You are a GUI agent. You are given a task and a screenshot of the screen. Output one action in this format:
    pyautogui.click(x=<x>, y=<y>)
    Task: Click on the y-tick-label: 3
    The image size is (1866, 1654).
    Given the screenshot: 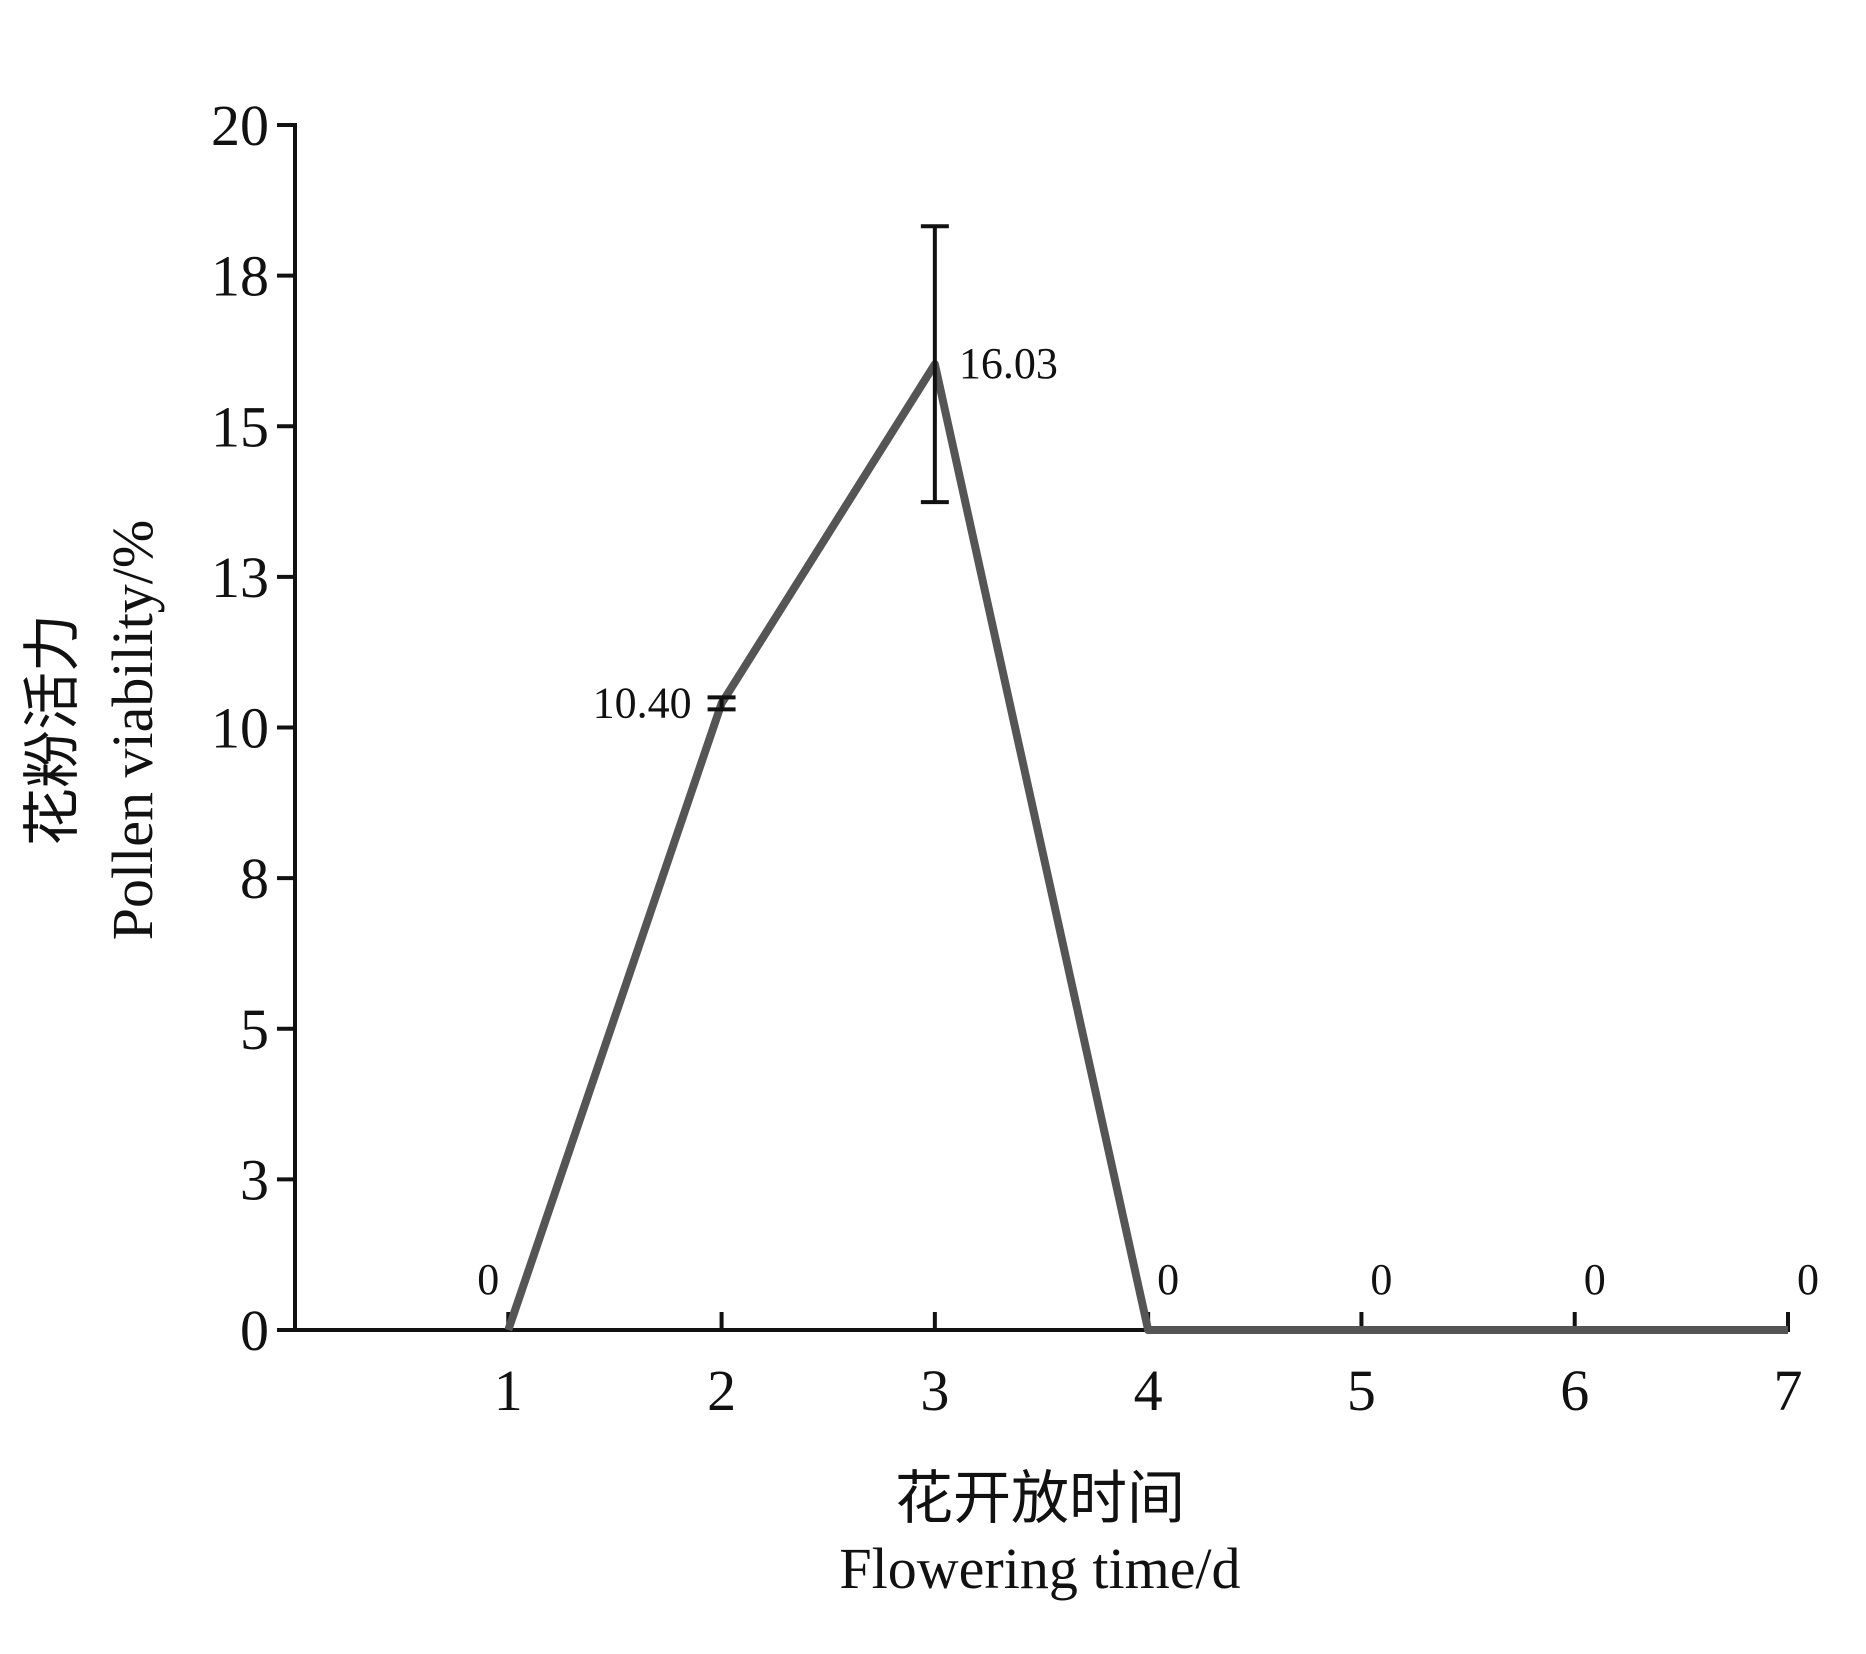 What is the action you would take?
    pyautogui.click(x=254, y=1179)
    